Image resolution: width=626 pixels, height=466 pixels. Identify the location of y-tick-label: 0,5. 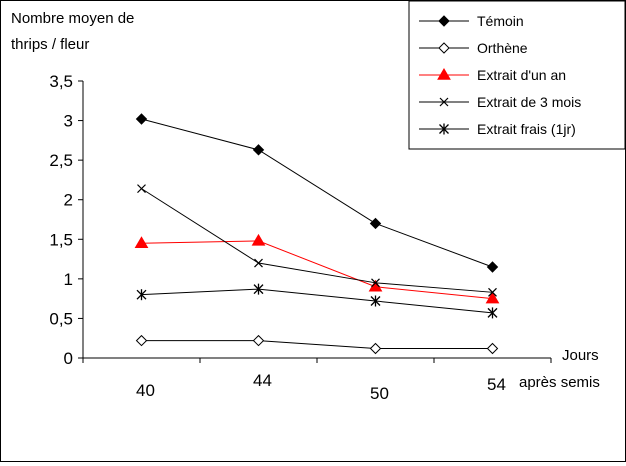
(61, 318).